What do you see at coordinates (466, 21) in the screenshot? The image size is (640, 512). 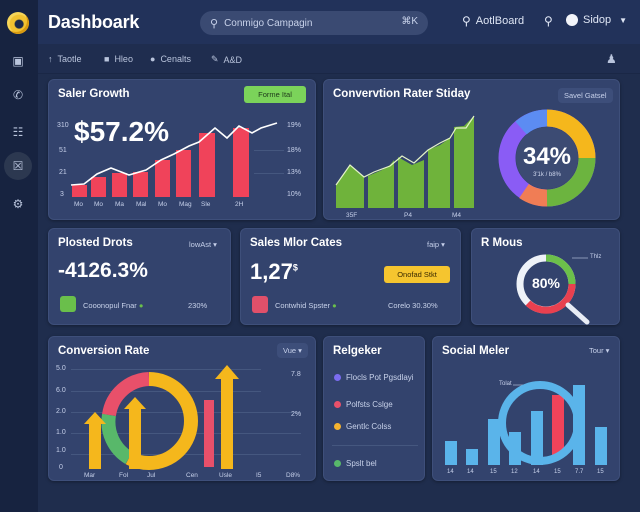 I see `search-icon: ⚲` at bounding box center [466, 21].